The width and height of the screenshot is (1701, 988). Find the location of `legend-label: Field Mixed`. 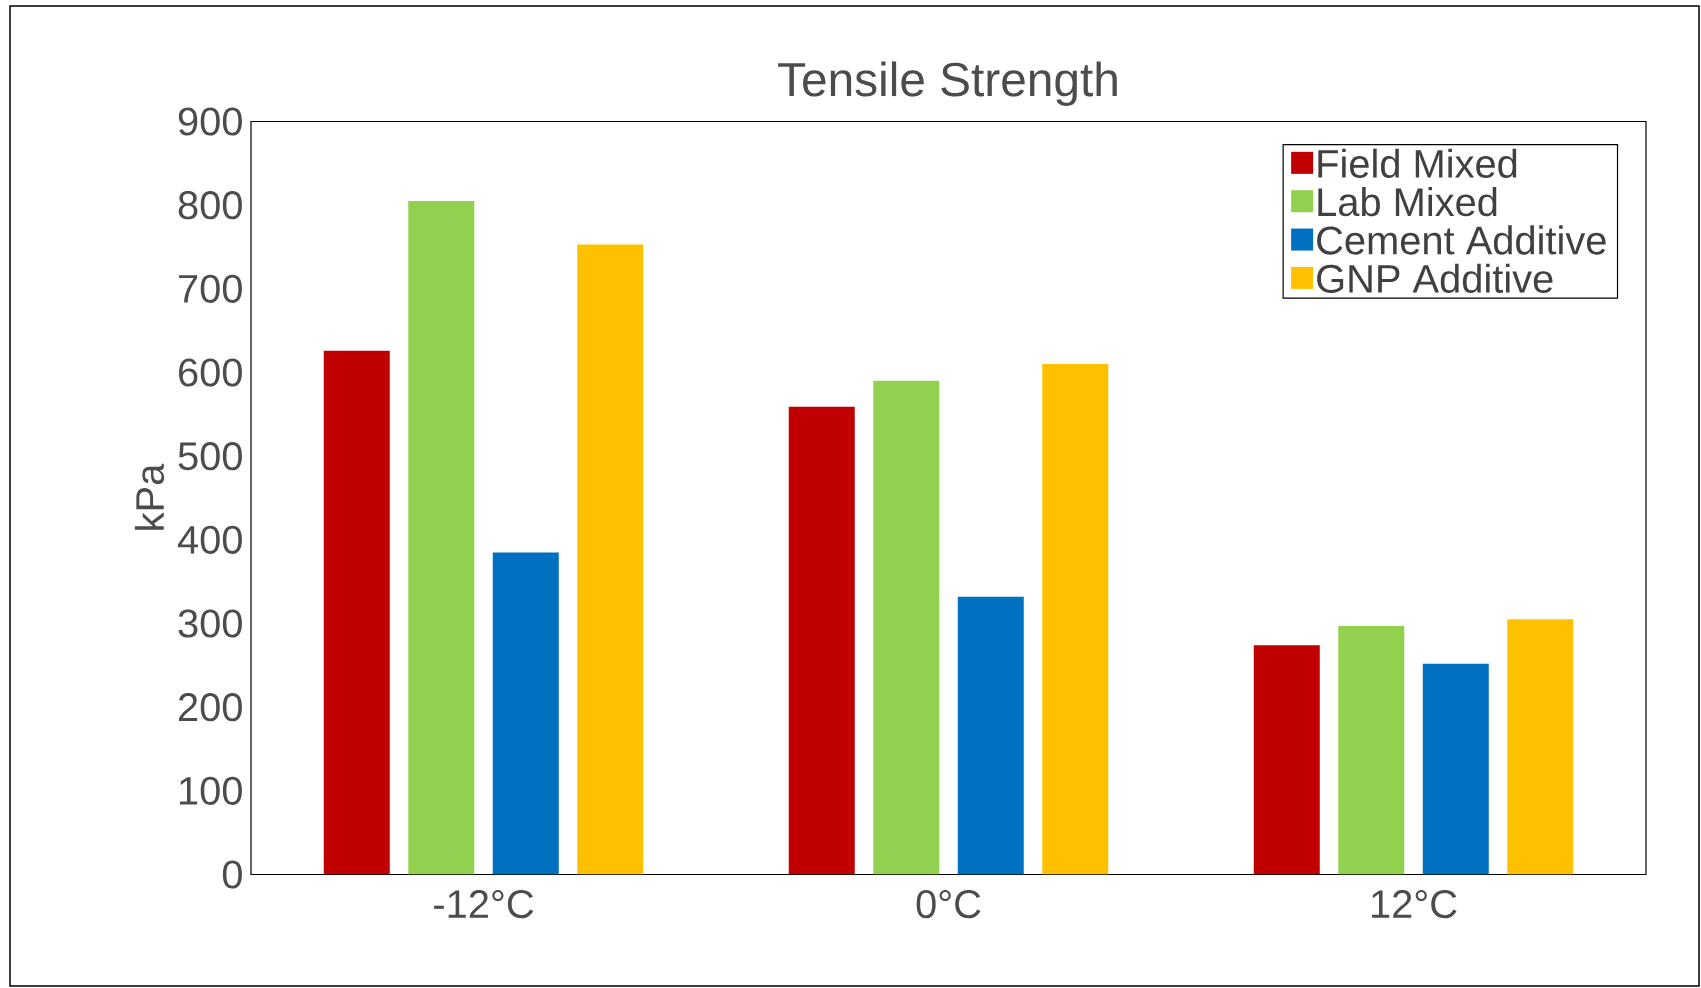

legend-label: Field Mixed is located at coordinates (1417, 163).